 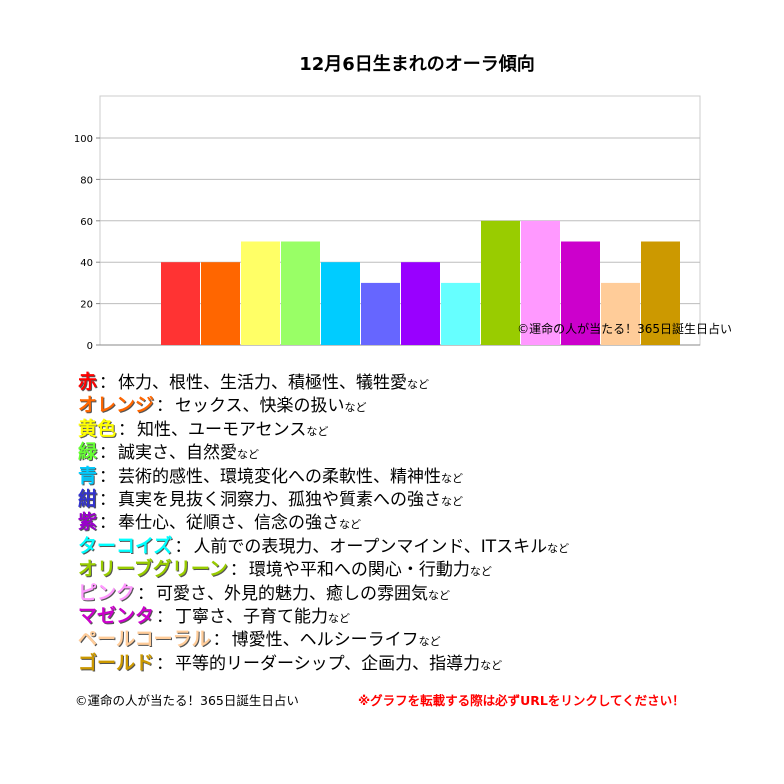 I want to click on legend-description: 可愛さ、外見的魅力、癒しの雰囲気, so click(x=292, y=593).